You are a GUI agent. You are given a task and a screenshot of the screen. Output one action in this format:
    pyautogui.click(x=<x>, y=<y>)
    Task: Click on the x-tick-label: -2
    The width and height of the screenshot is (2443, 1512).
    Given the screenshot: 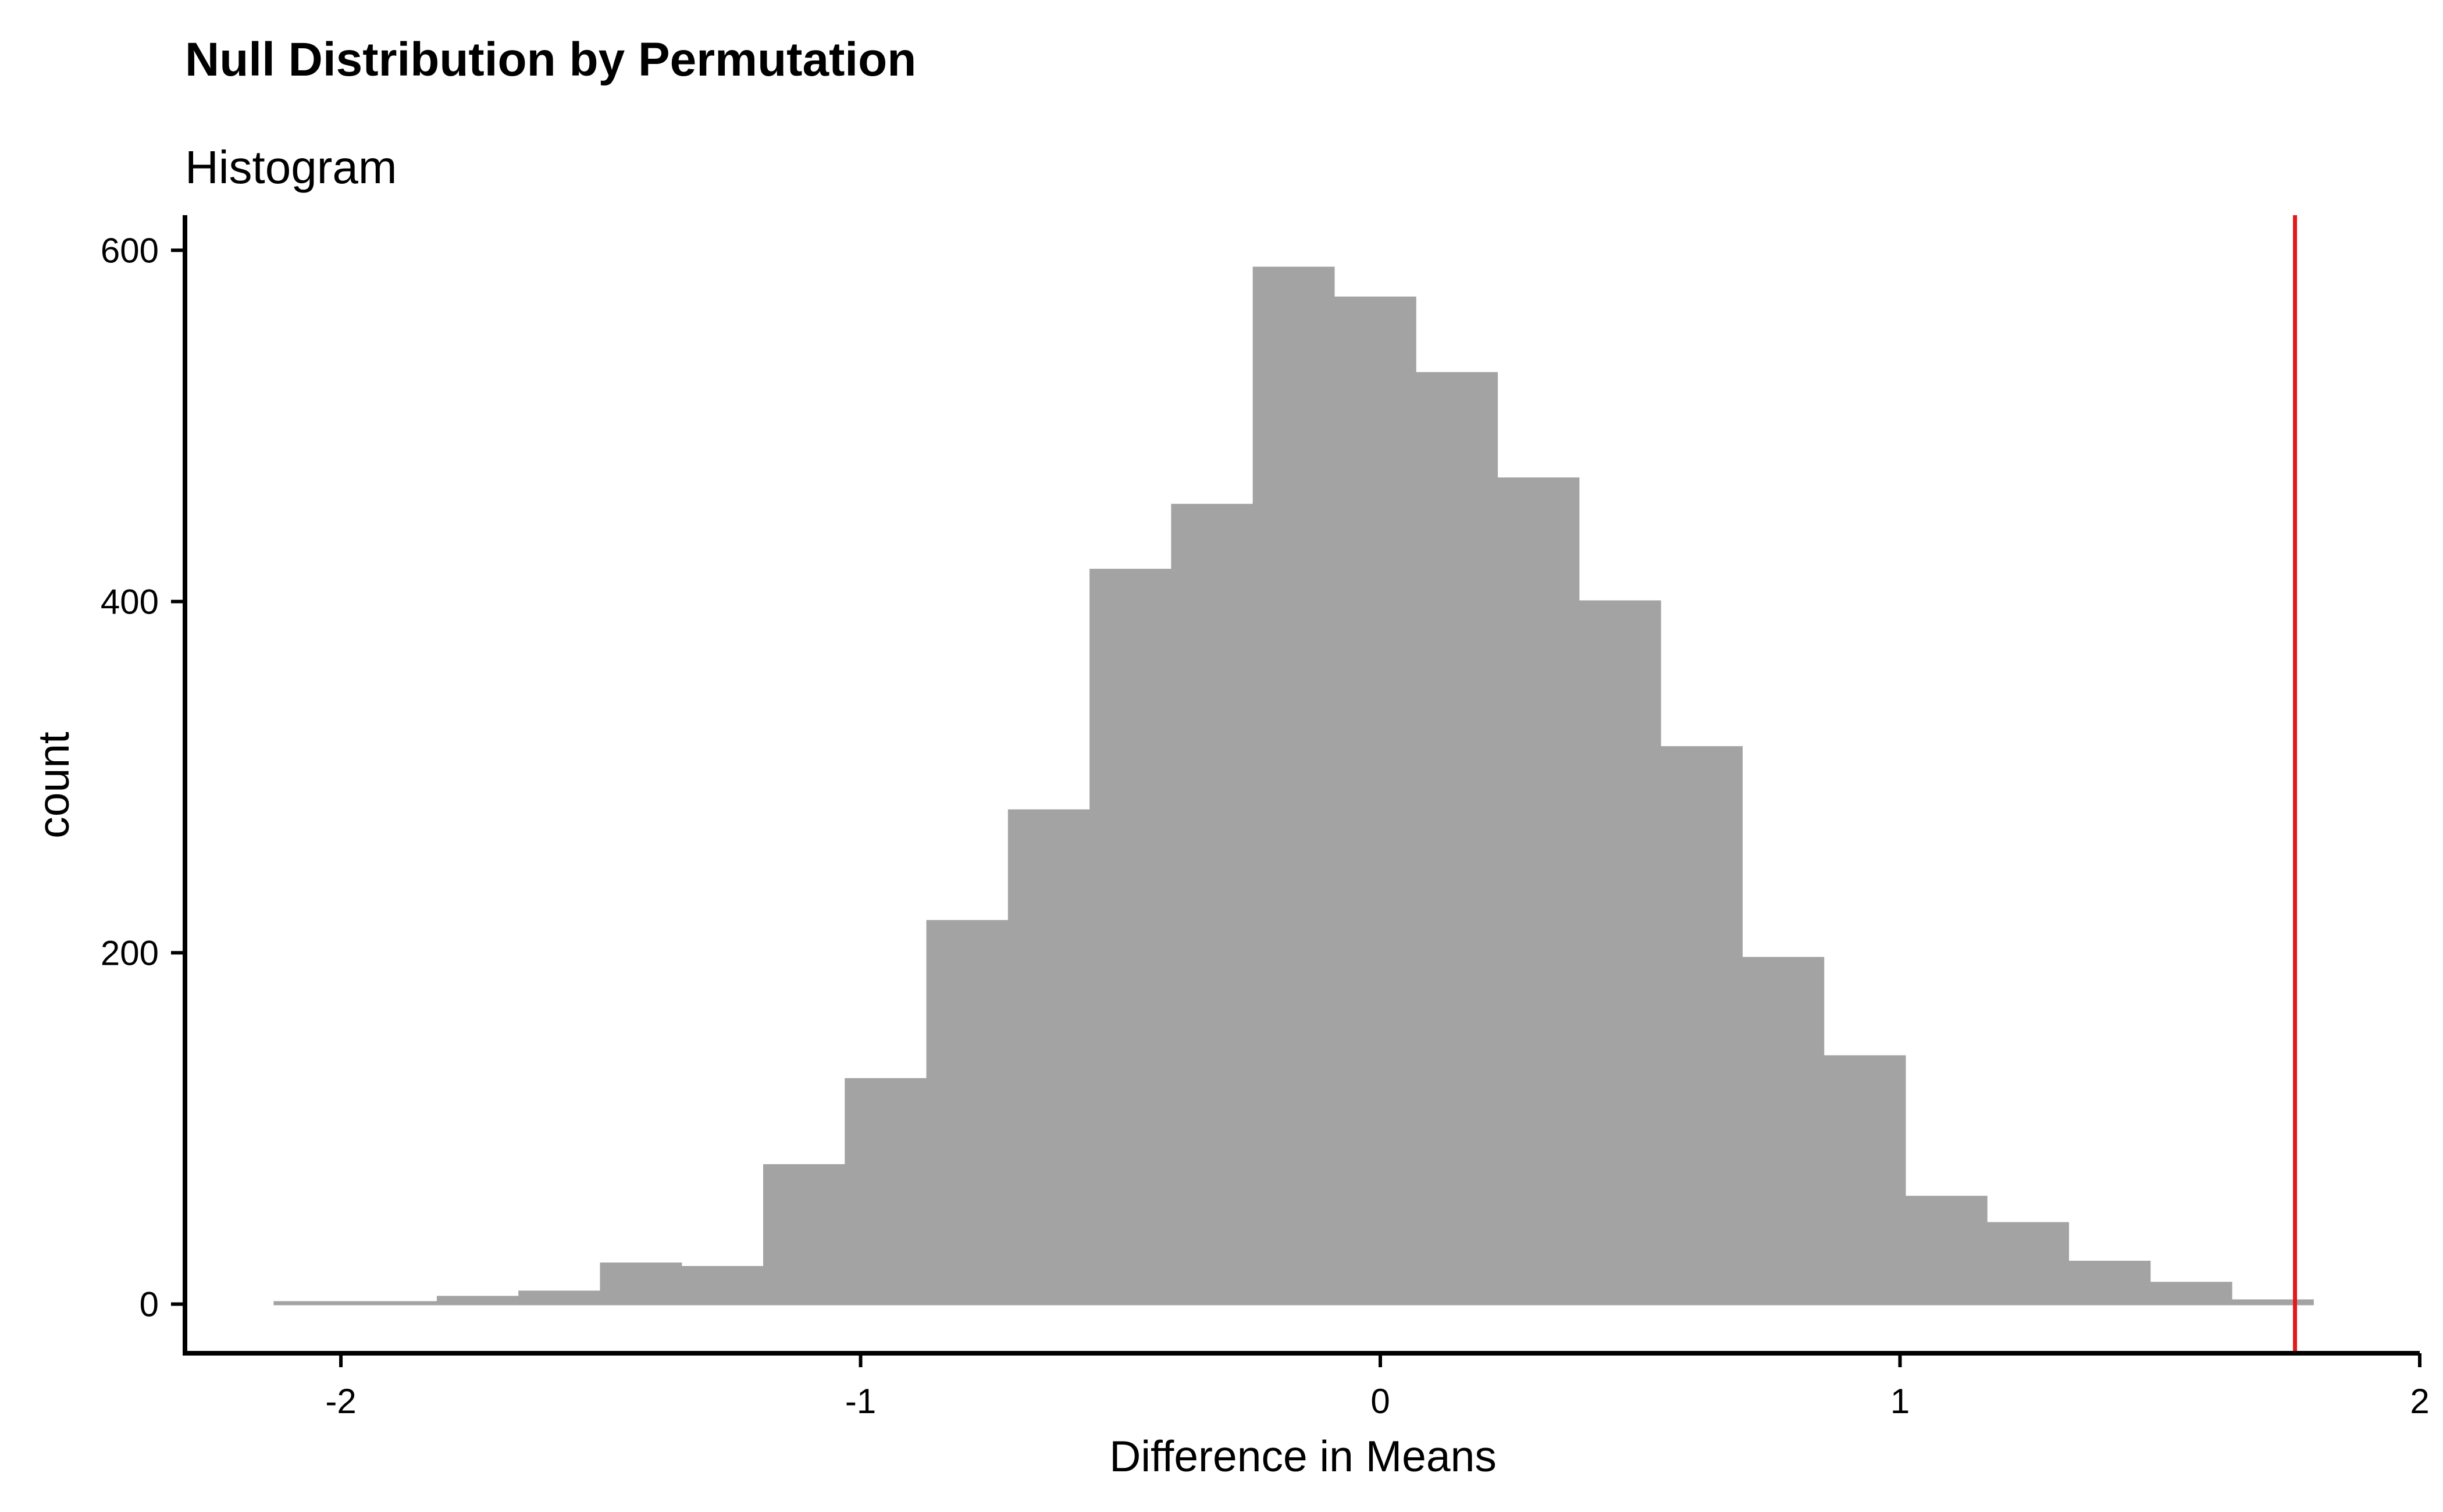 What is the action you would take?
    pyautogui.click(x=340, y=1401)
    